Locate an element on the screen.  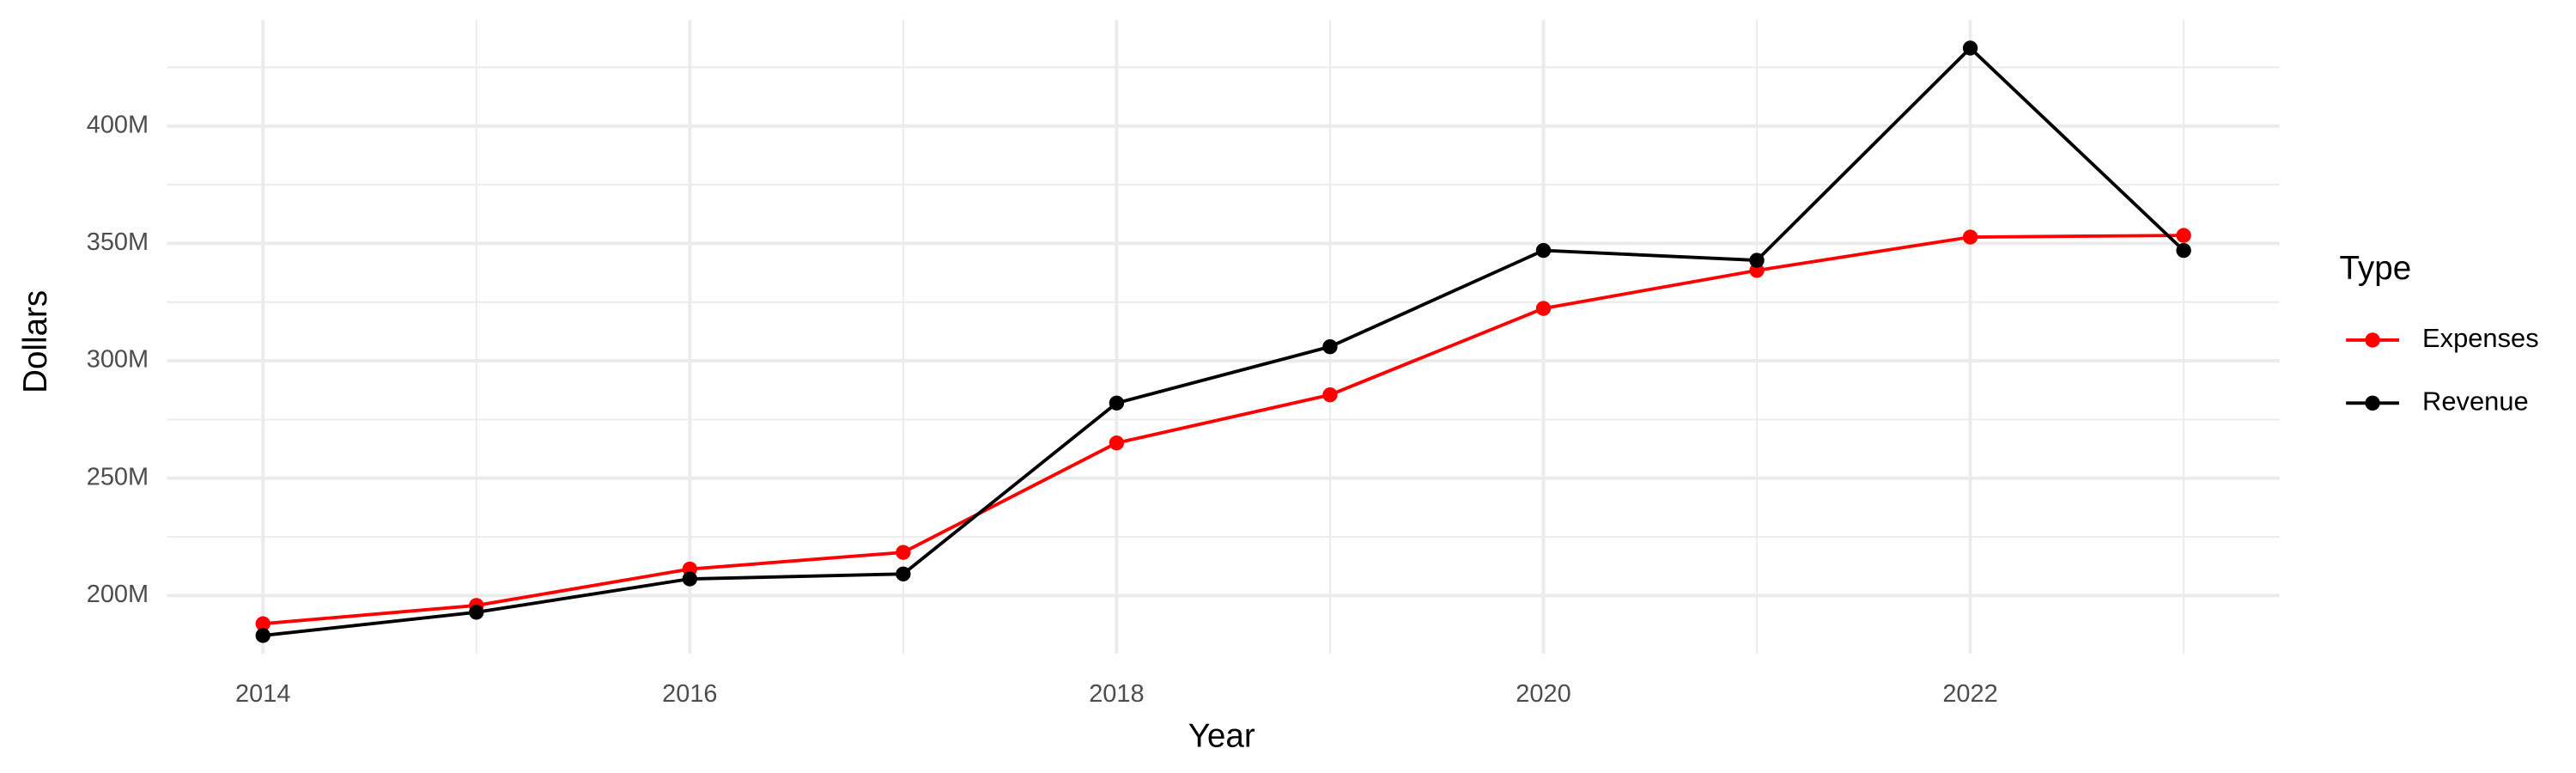
x-axis-title: Year is located at coordinates (1221, 736).